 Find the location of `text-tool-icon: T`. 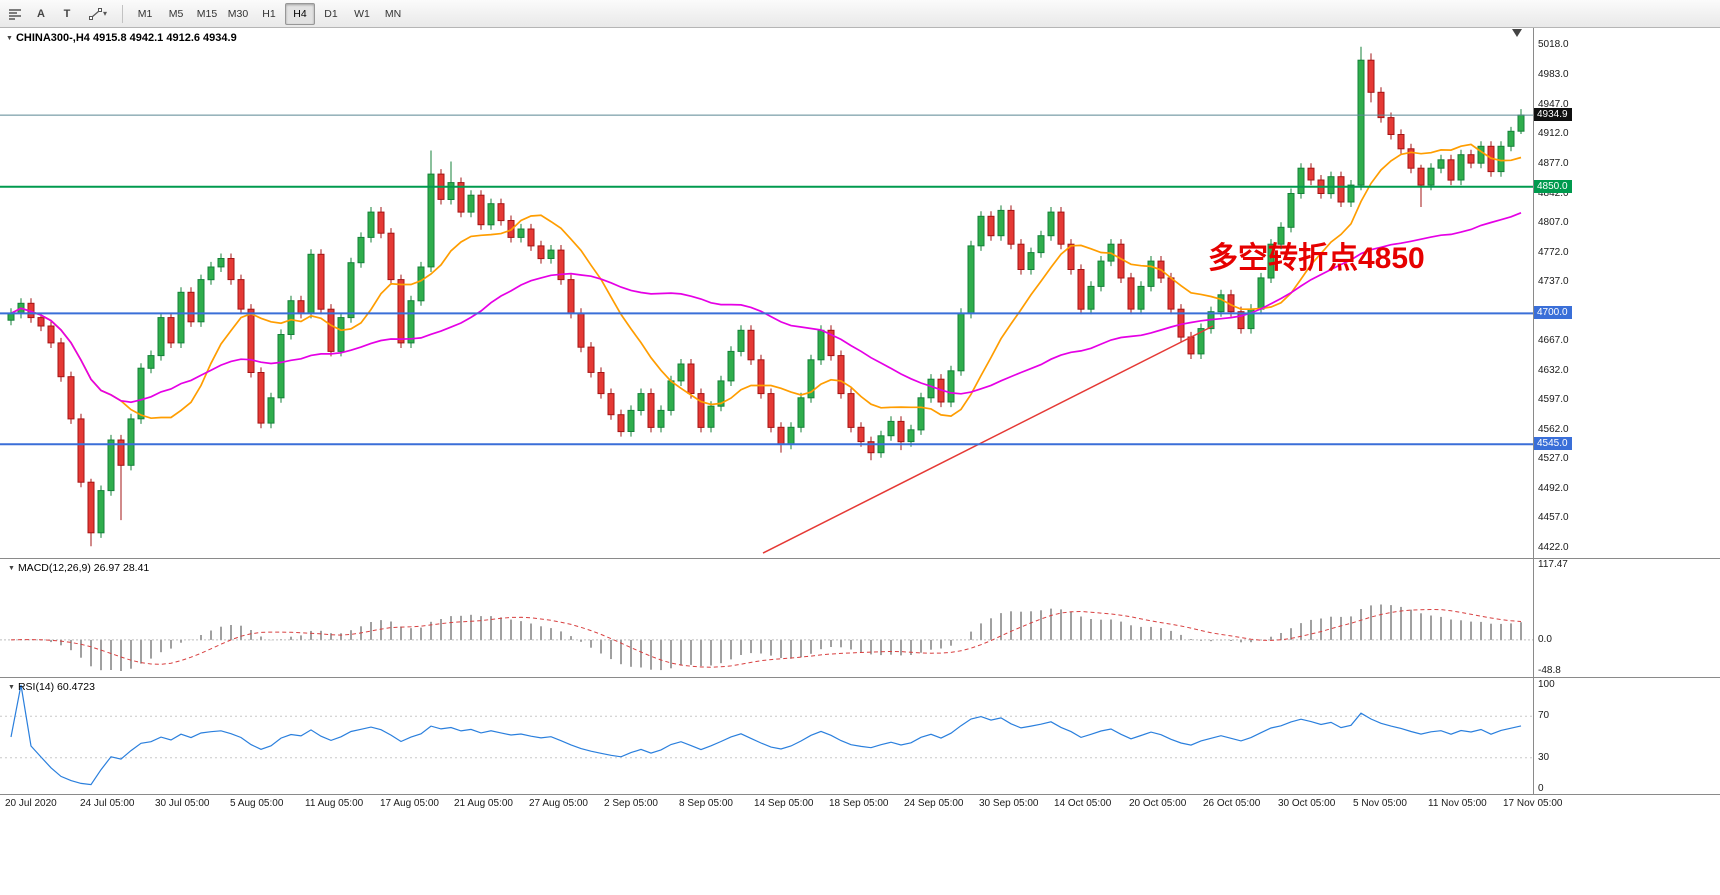

text-tool-icon: T is located at coordinates (67, 13).